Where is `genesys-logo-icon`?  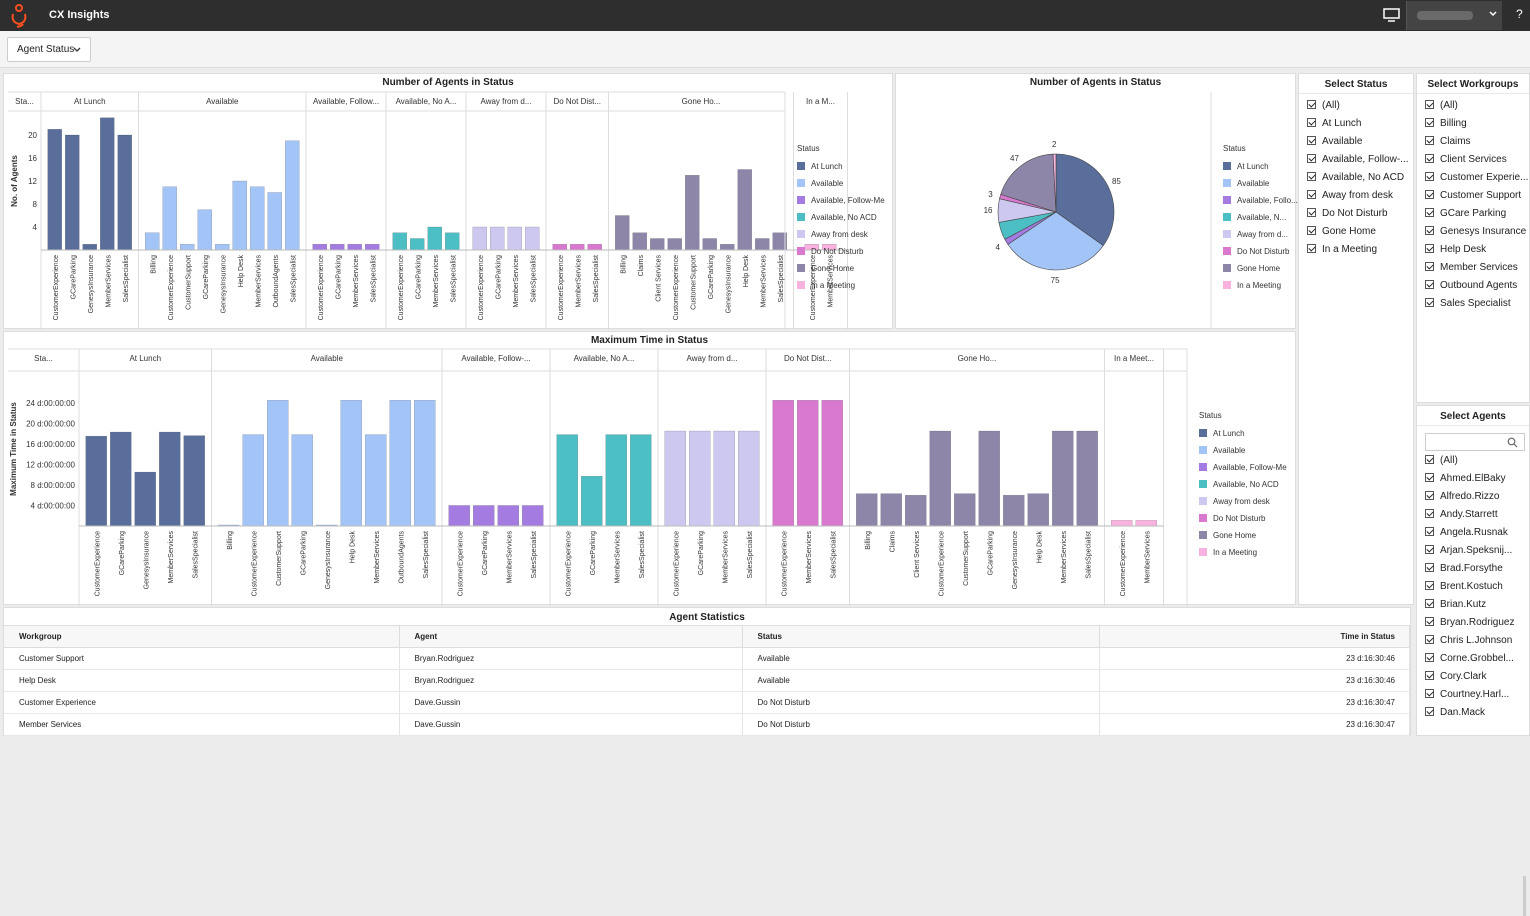
genesys-logo-icon is located at coordinates (20, 16).